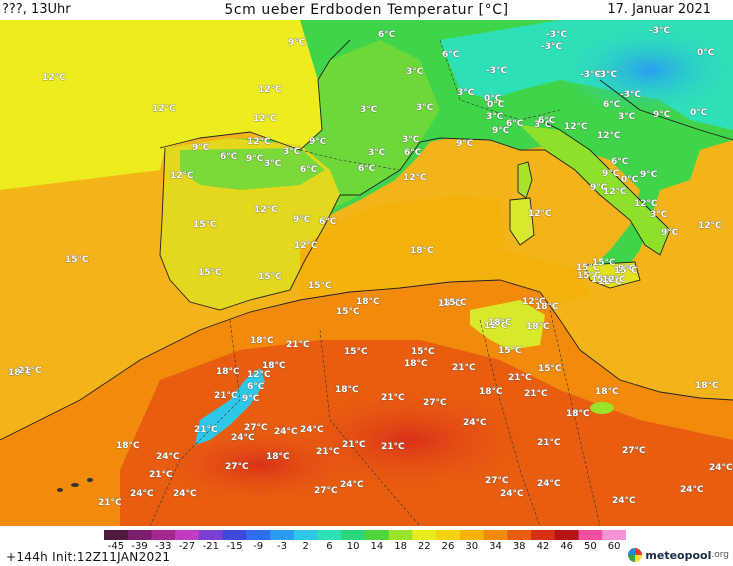  What do you see at coordinates (116, 546) in the screenshot?
I see `colorbar-tick-label: -45` at bounding box center [116, 546].